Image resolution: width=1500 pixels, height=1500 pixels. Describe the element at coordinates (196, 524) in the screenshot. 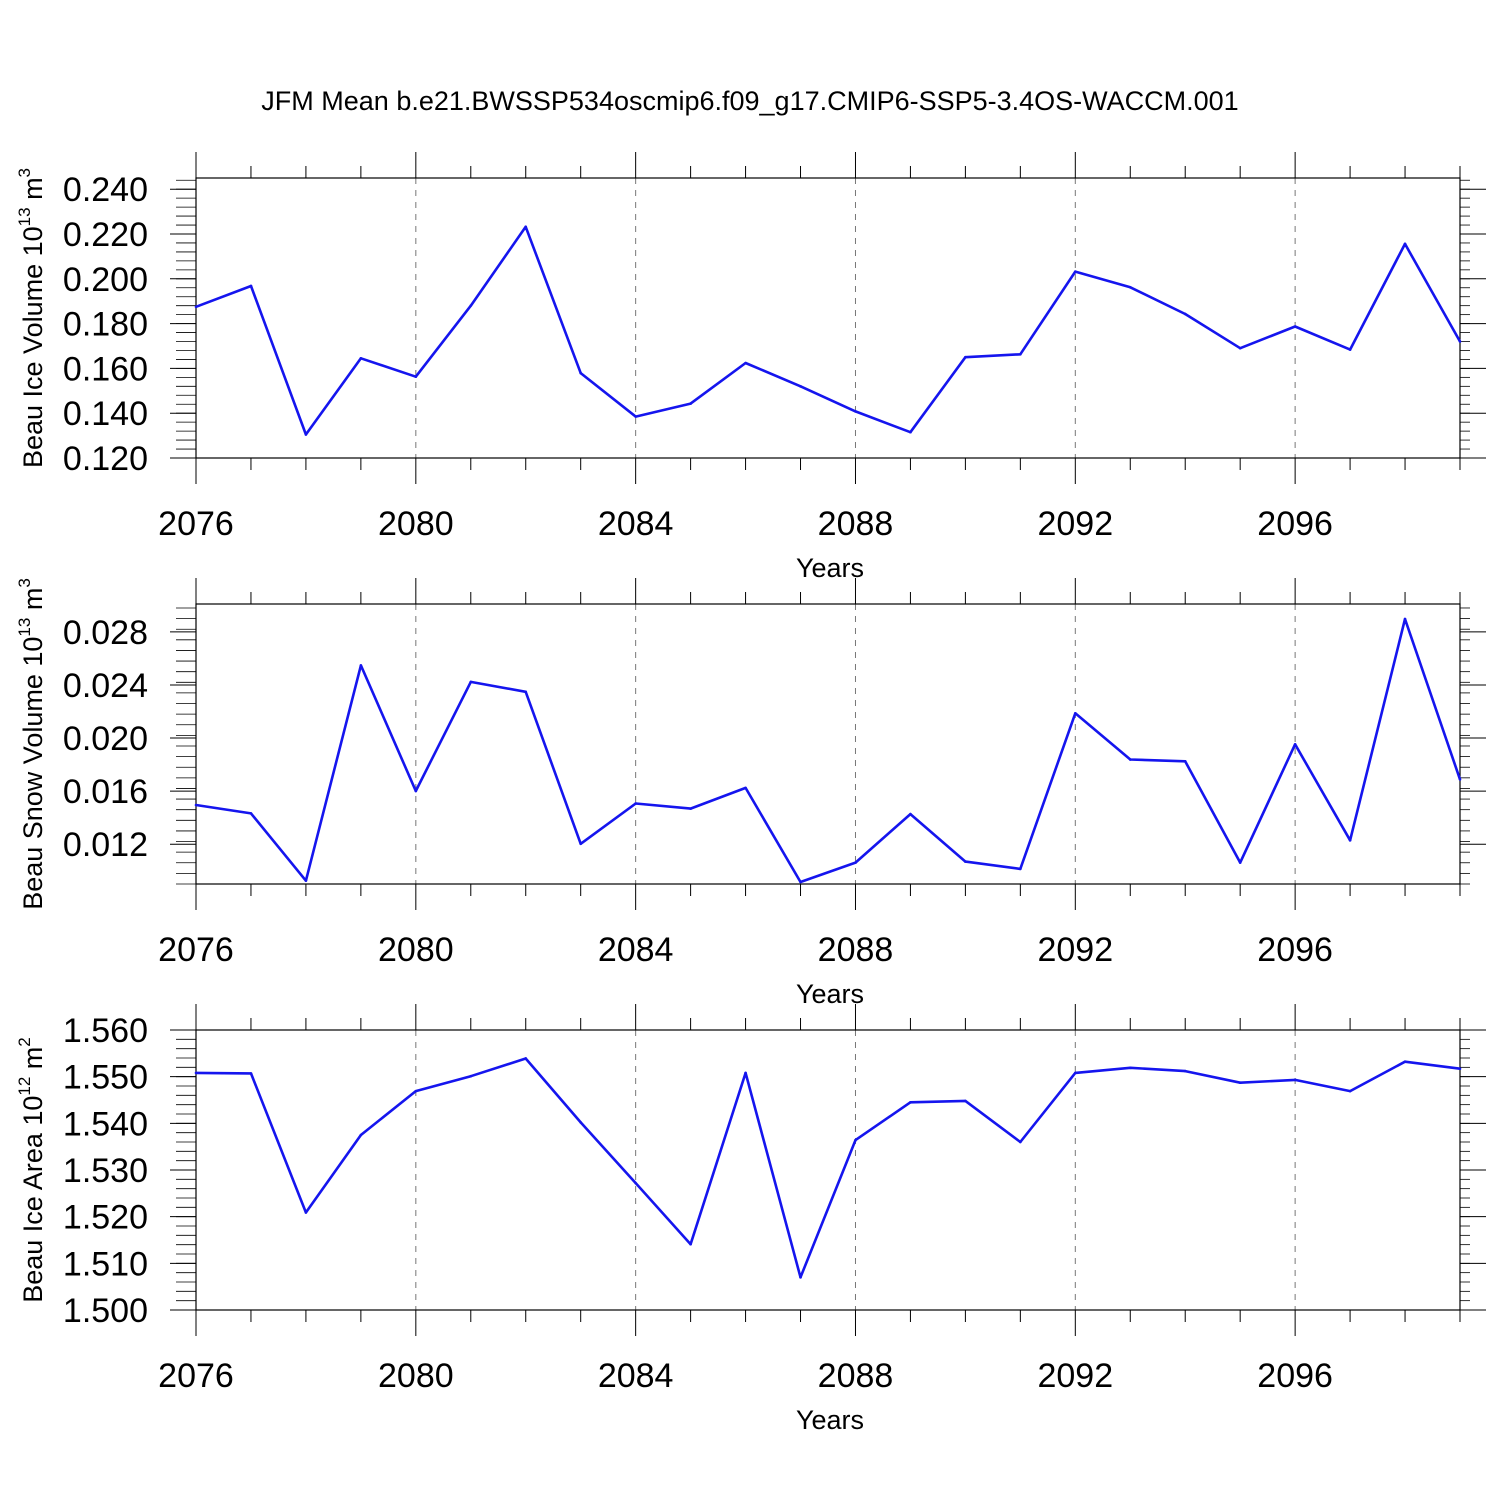

I see `x-tick-label: 2076` at that location.